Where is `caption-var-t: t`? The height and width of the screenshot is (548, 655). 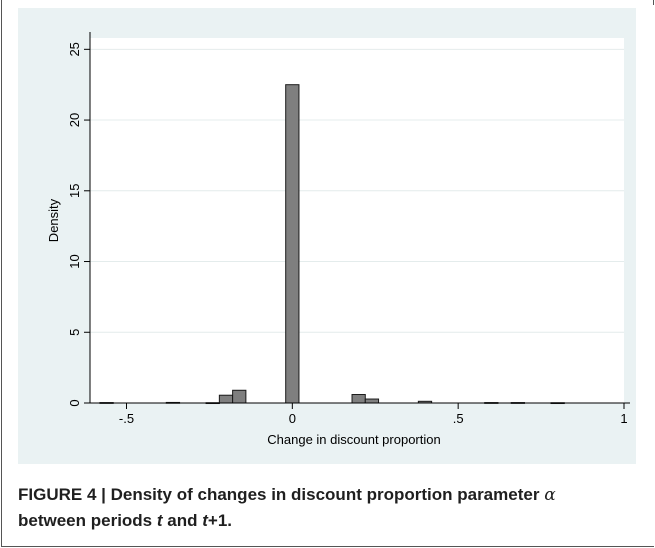
caption-var-t: t is located at coordinates (159, 520).